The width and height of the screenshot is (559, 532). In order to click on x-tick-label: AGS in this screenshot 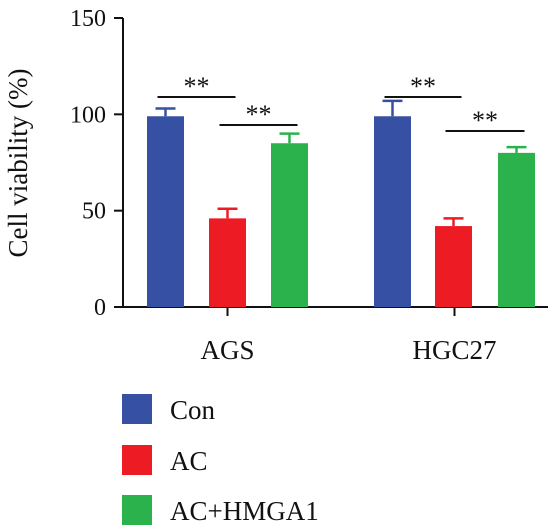, I will do `click(227, 350)`.